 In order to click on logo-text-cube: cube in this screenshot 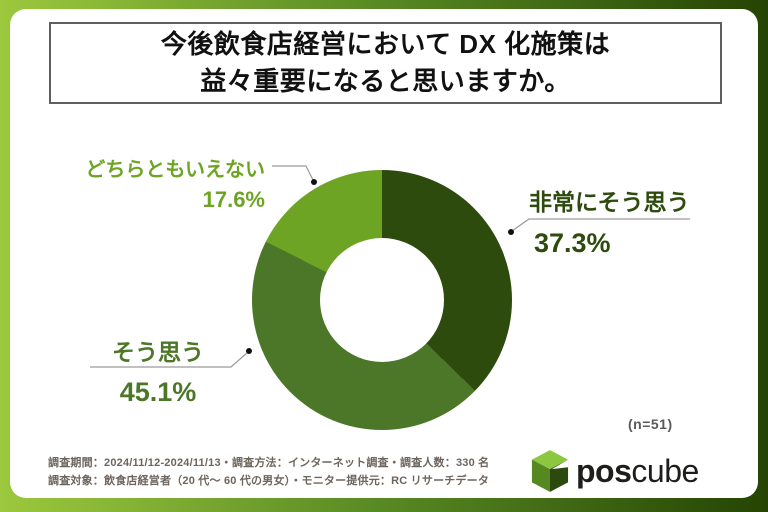, I will do `click(665, 470)`.